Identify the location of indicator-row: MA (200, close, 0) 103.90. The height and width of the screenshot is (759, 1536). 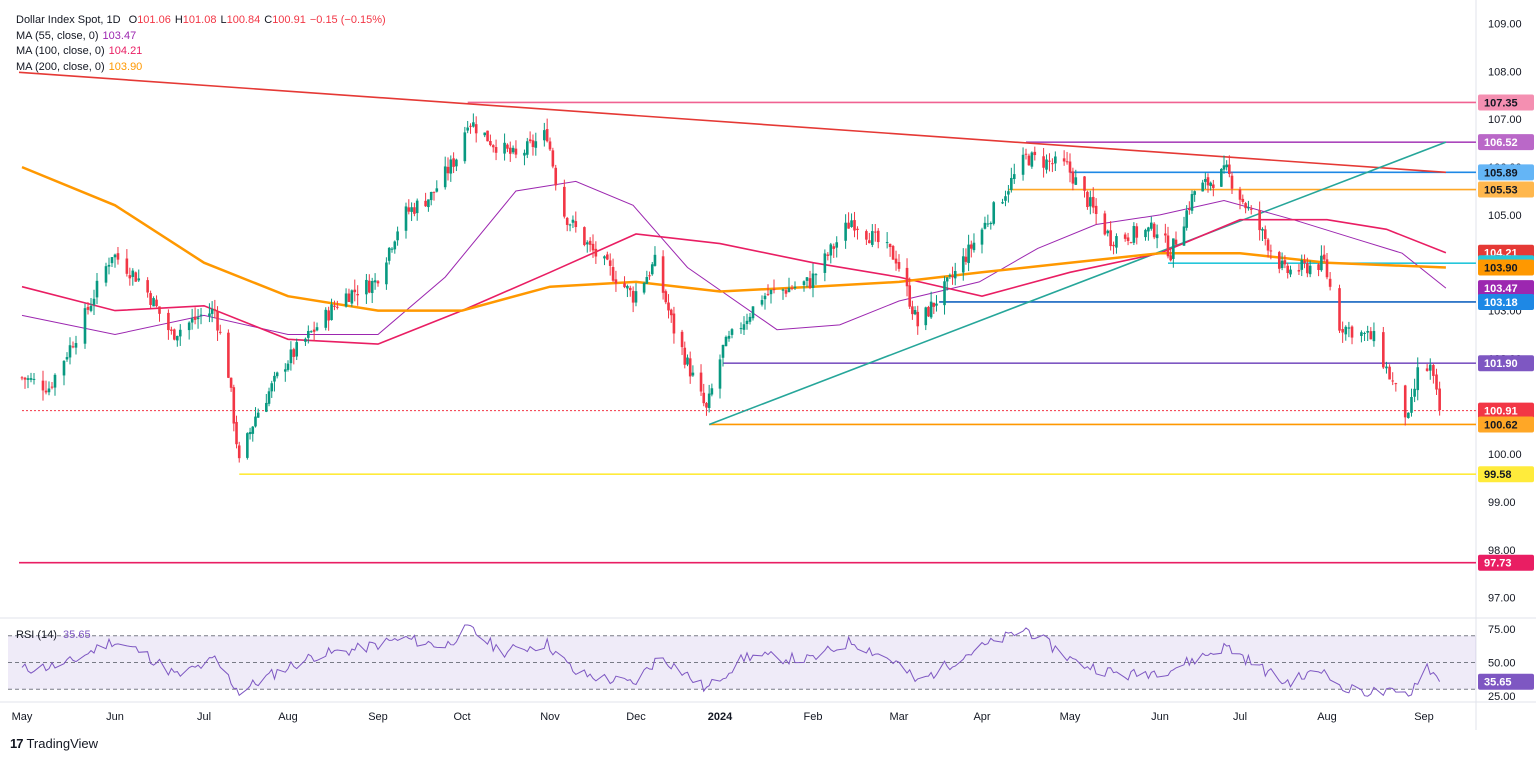
(201, 68).